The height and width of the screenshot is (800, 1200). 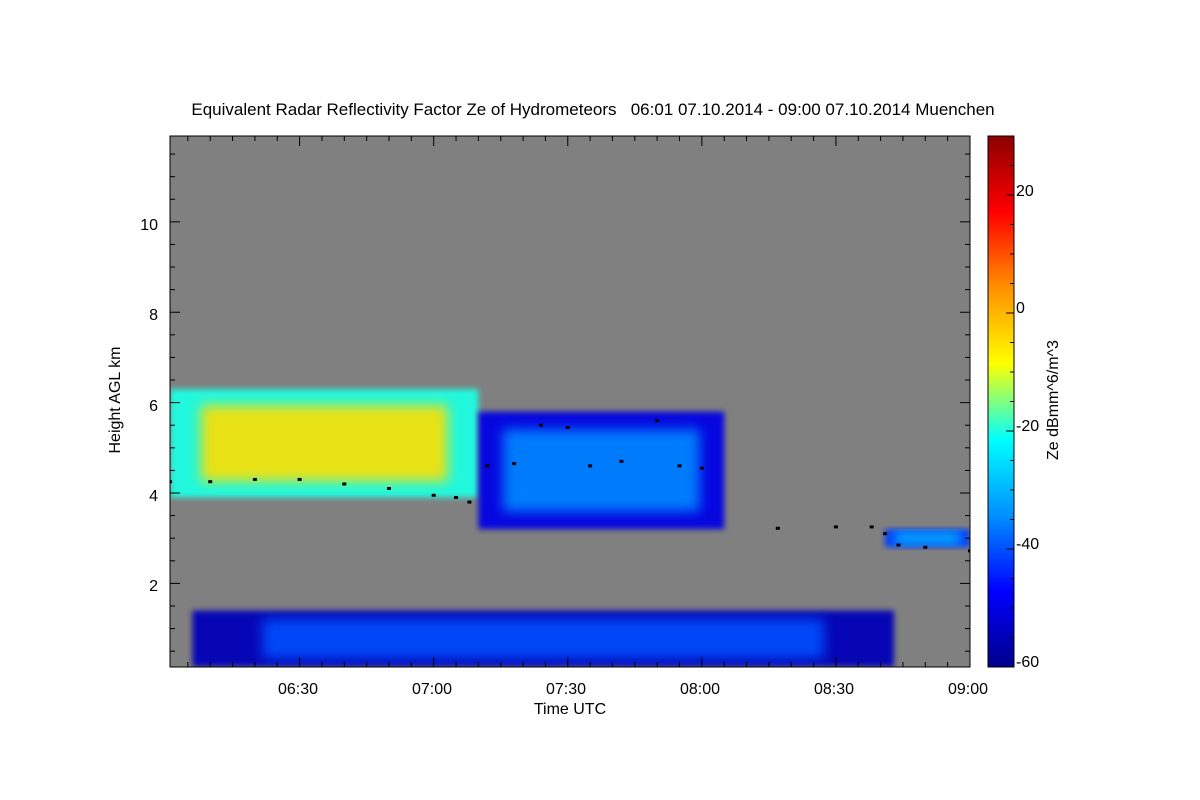 I want to click on y-tick-label: 8, so click(x=153, y=315).